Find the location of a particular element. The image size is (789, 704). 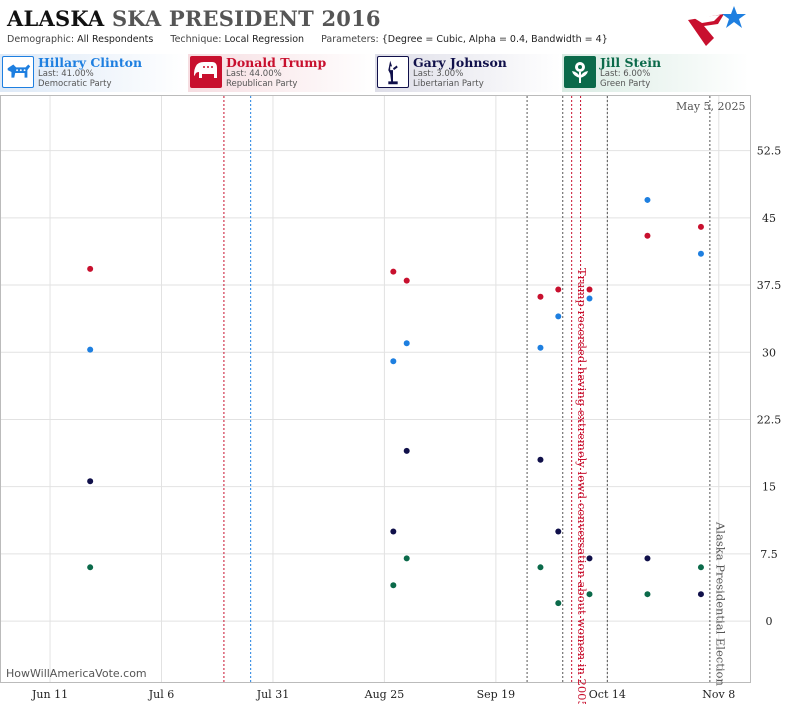

date-stamp: May 5, 2025 is located at coordinates (711, 106).